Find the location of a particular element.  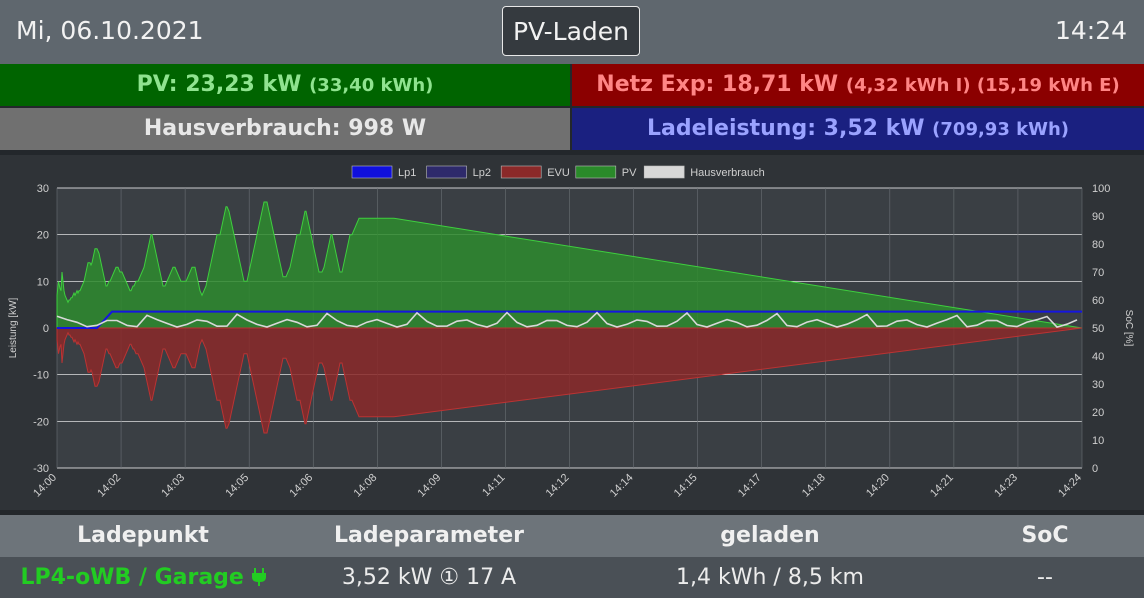

x-tick: 14:06 is located at coordinates (301, 486).